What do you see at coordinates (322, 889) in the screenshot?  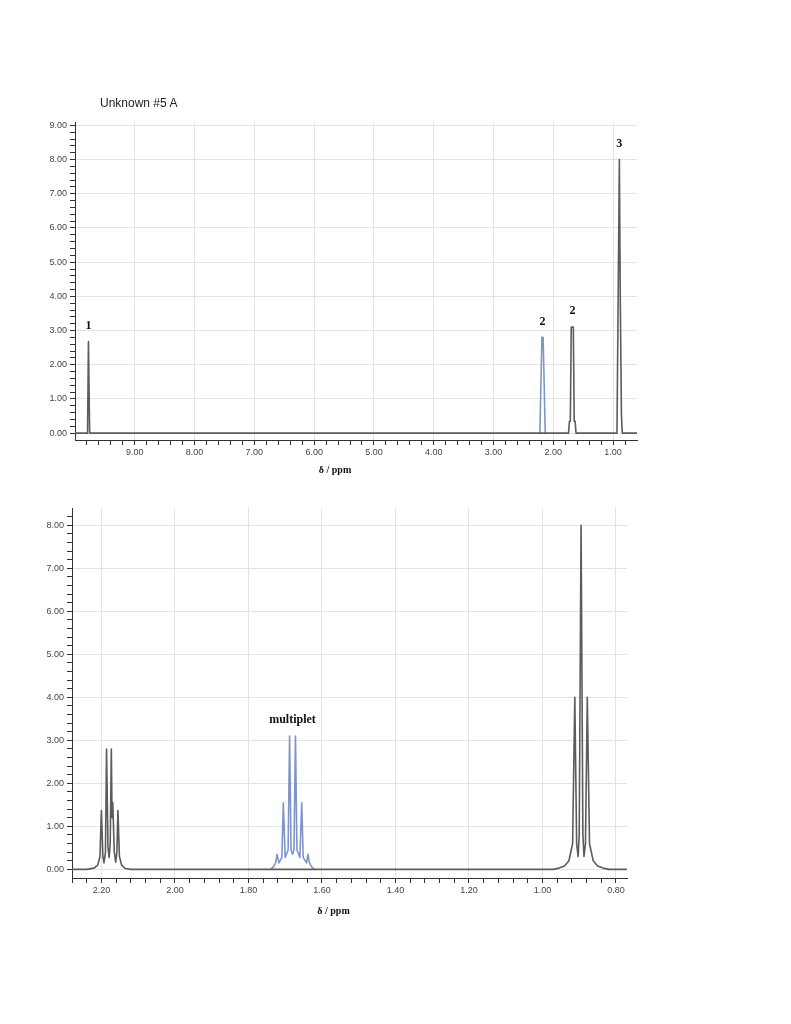 I see `x-tick-label: 1.60` at bounding box center [322, 889].